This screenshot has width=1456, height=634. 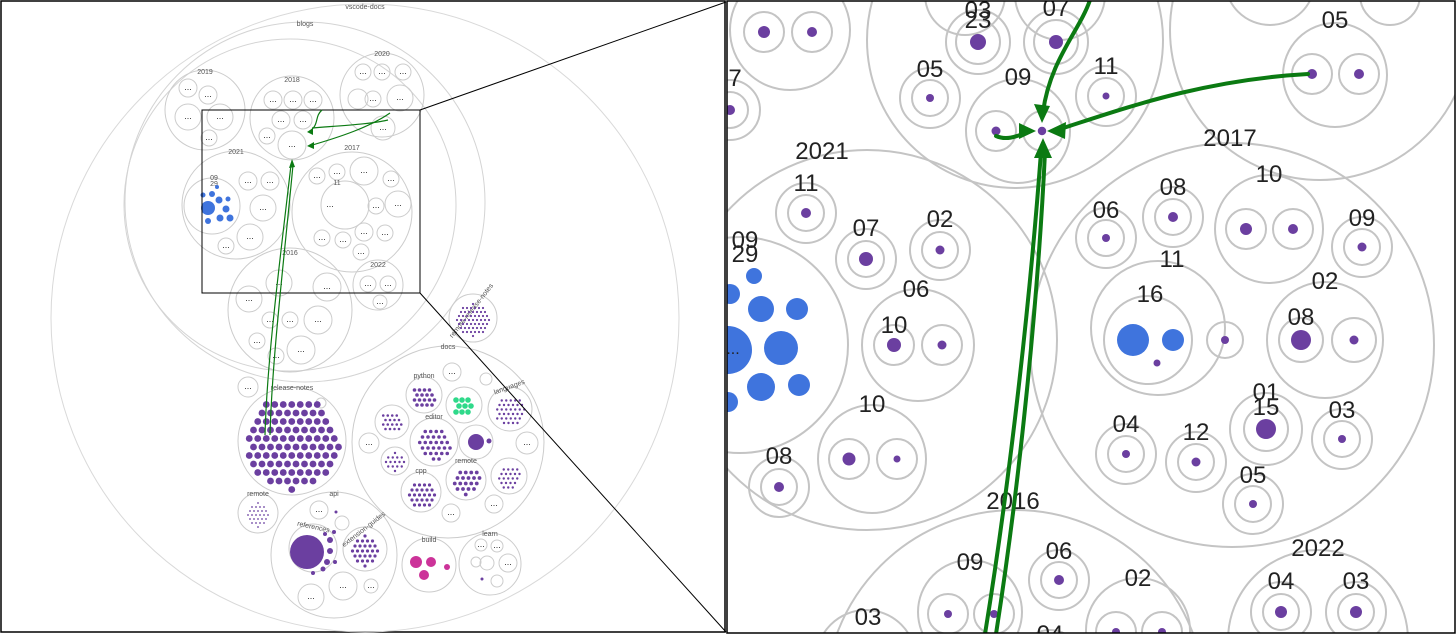 What do you see at coordinates (424, 395) in the screenshot?
I see `python-circle` at bounding box center [424, 395].